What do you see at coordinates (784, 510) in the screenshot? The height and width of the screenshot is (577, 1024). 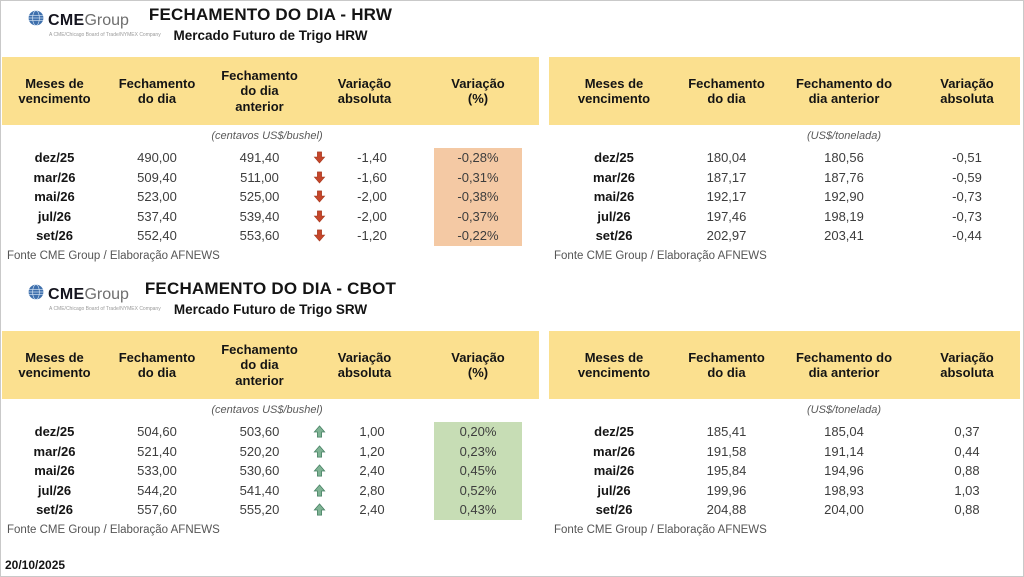 I see `table-row: set/26 204,88 204,00 0,88` at bounding box center [784, 510].